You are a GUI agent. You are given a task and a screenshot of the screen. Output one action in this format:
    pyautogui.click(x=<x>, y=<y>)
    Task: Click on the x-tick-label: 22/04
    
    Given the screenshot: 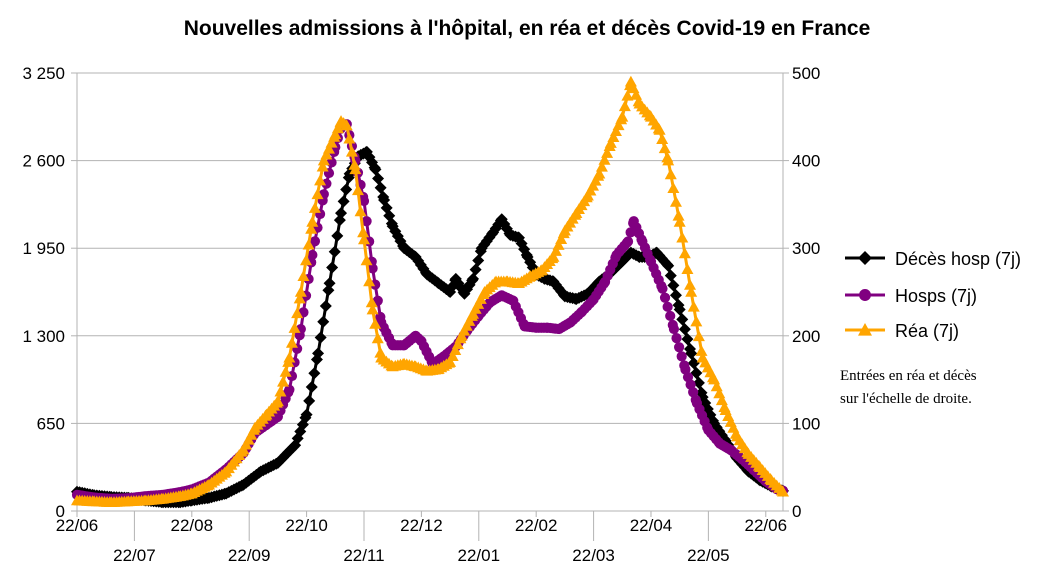 What is the action you would take?
    pyautogui.click(x=651, y=525)
    